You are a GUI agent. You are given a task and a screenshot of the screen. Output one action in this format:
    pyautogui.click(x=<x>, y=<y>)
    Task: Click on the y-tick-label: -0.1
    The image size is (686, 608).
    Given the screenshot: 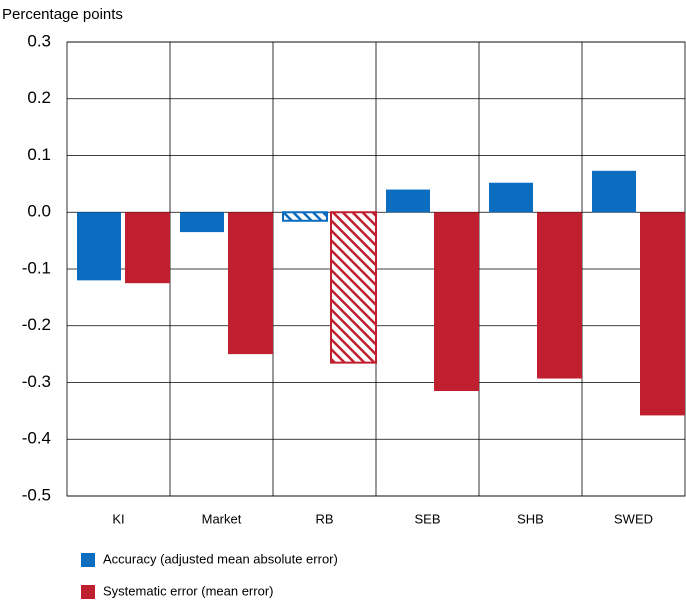 What is the action you would take?
    pyautogui.click(x=36, y=267)
    